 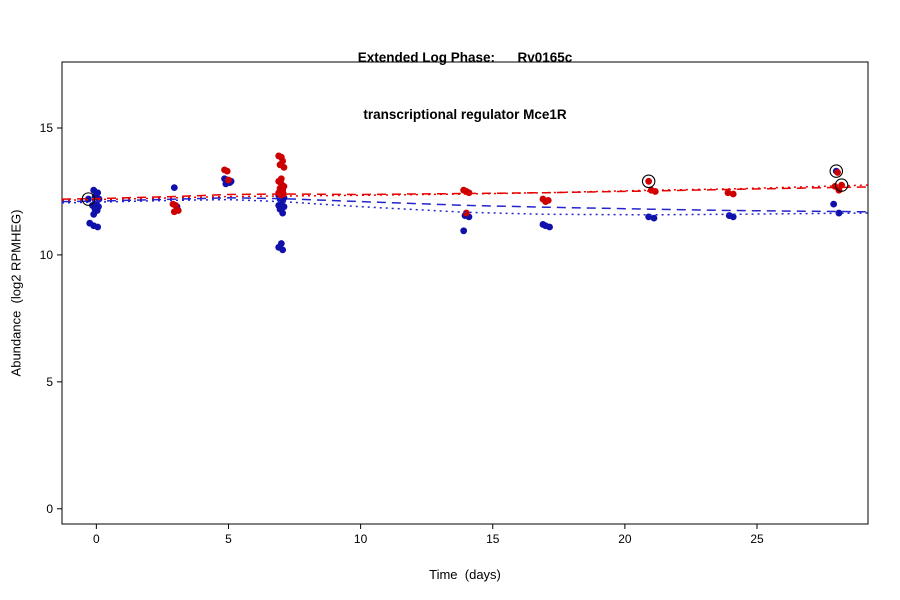 What do you see at coordinates (228, 539) in the screenshot?
I see `x-tick-label: 5` at bounding box center [228, 539].